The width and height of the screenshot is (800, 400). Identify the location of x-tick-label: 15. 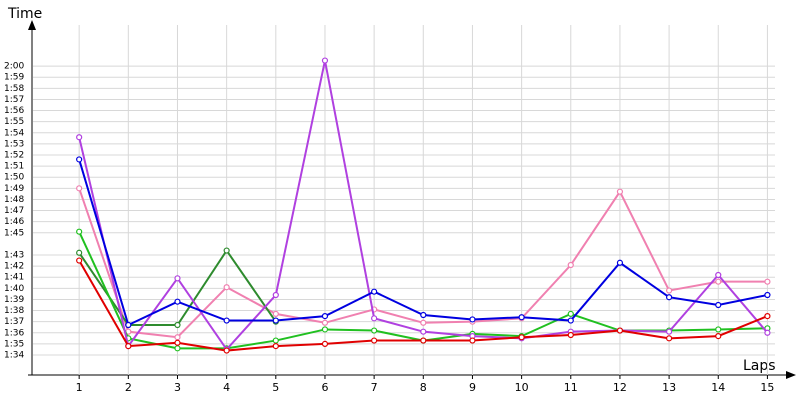
(767, 387).